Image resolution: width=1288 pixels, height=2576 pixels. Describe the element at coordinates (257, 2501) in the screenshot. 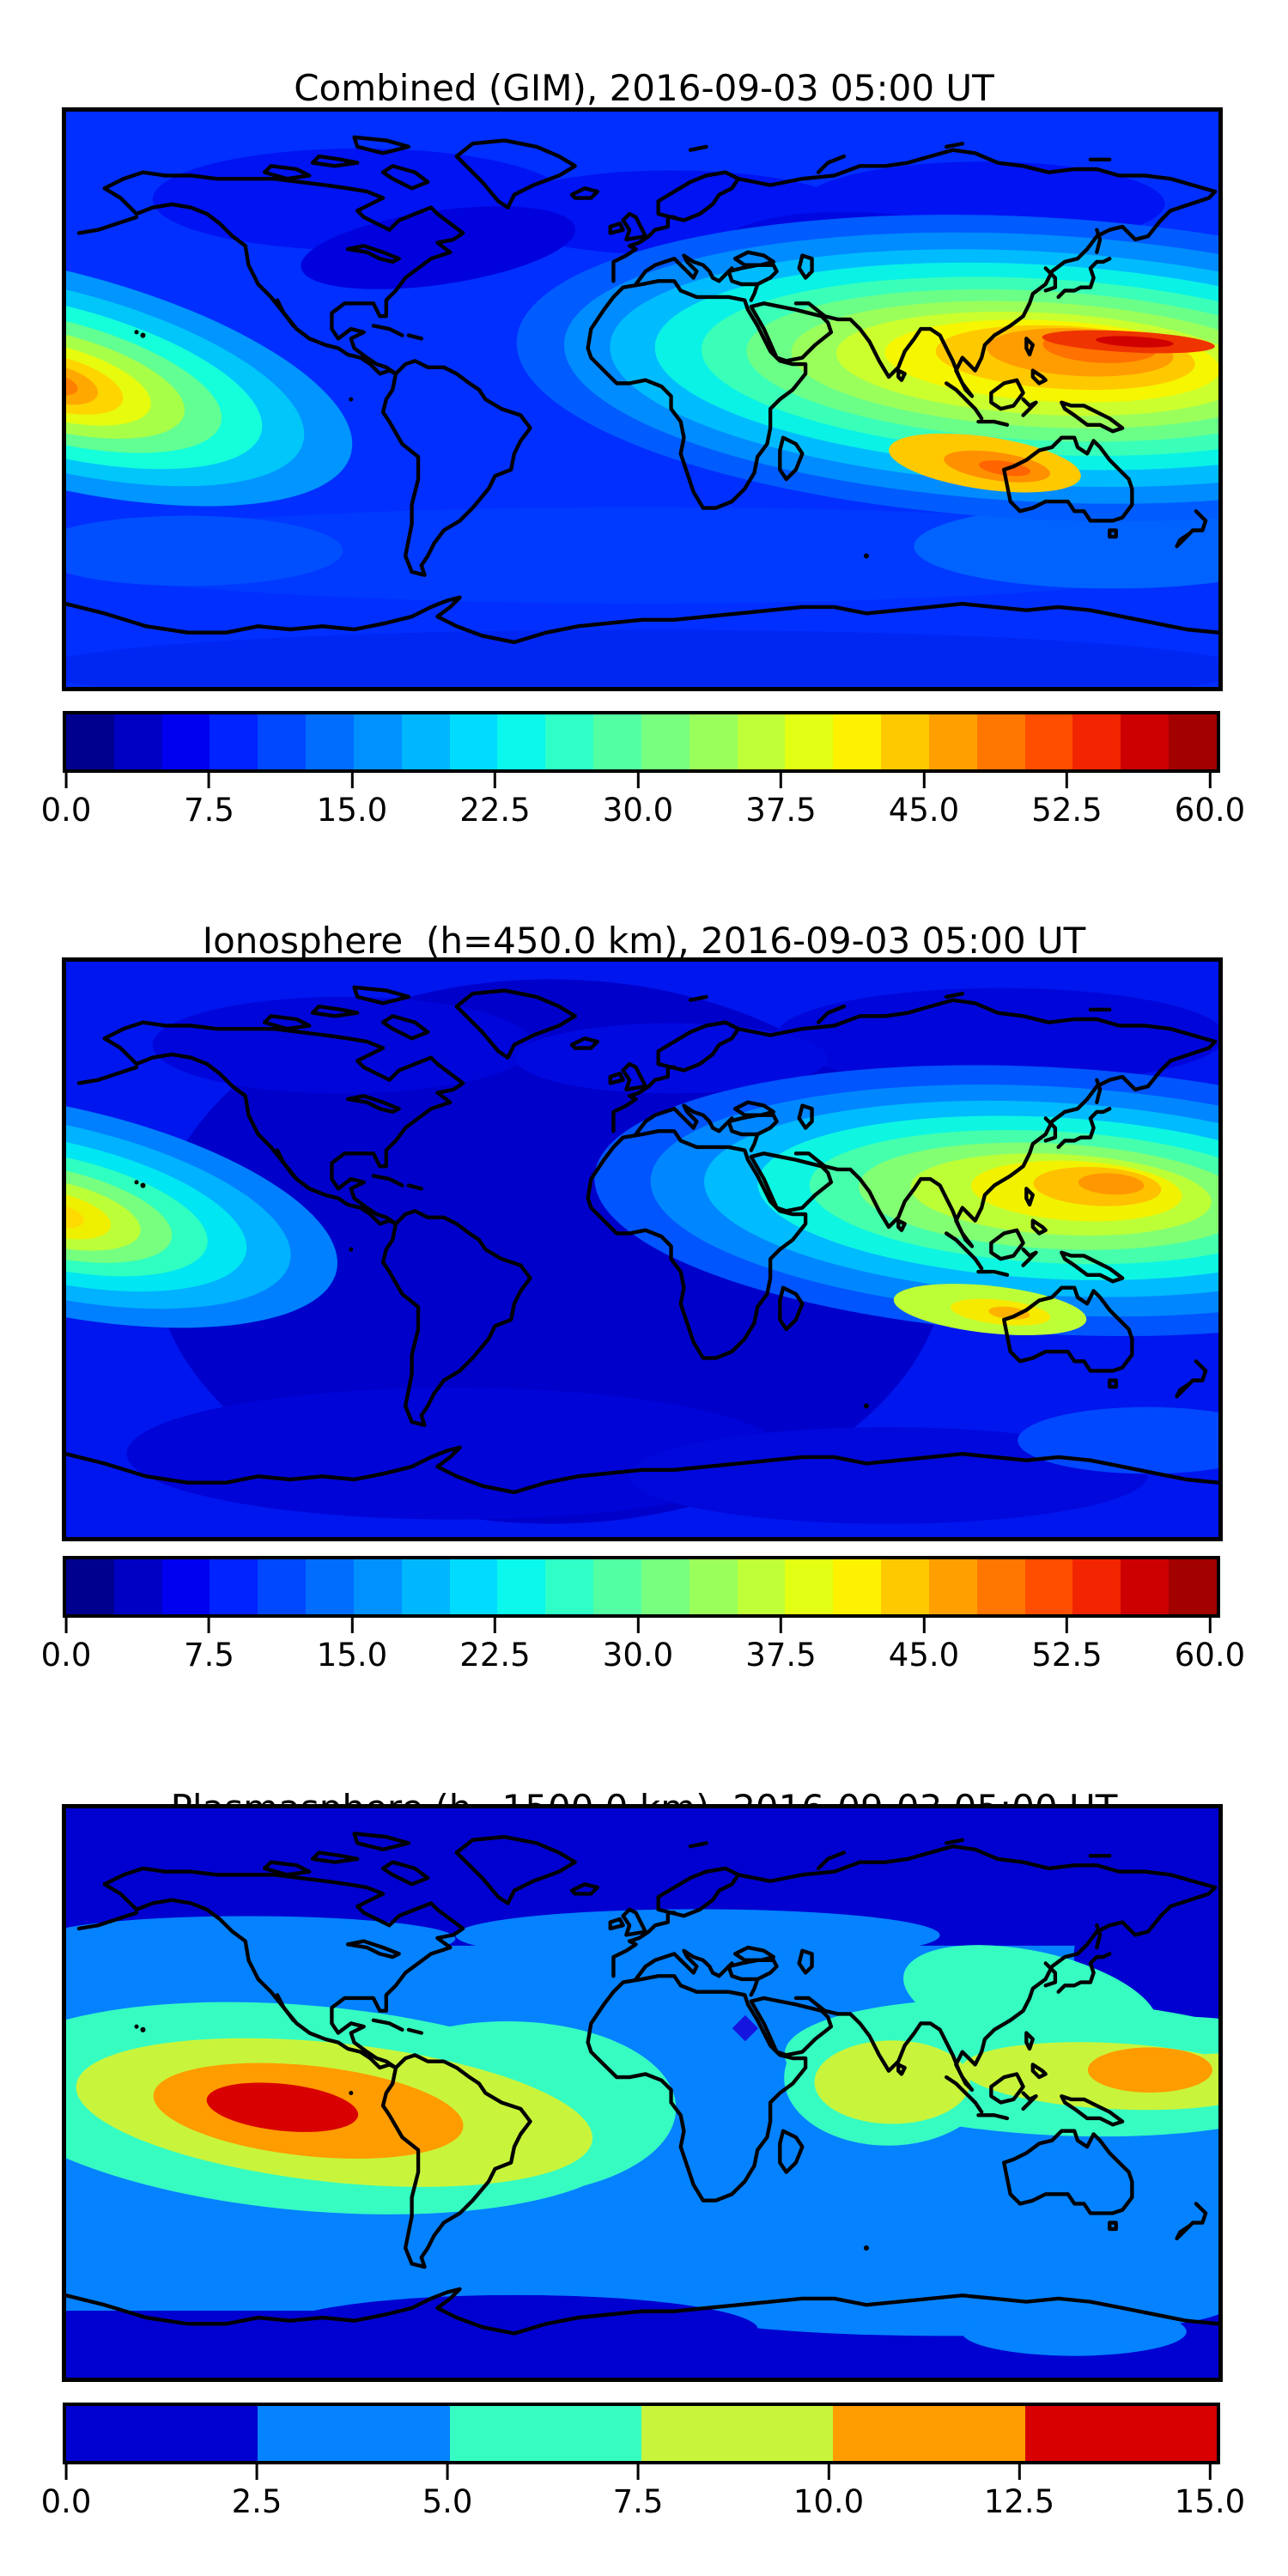

I see `tick-label: 2.5` at that location.